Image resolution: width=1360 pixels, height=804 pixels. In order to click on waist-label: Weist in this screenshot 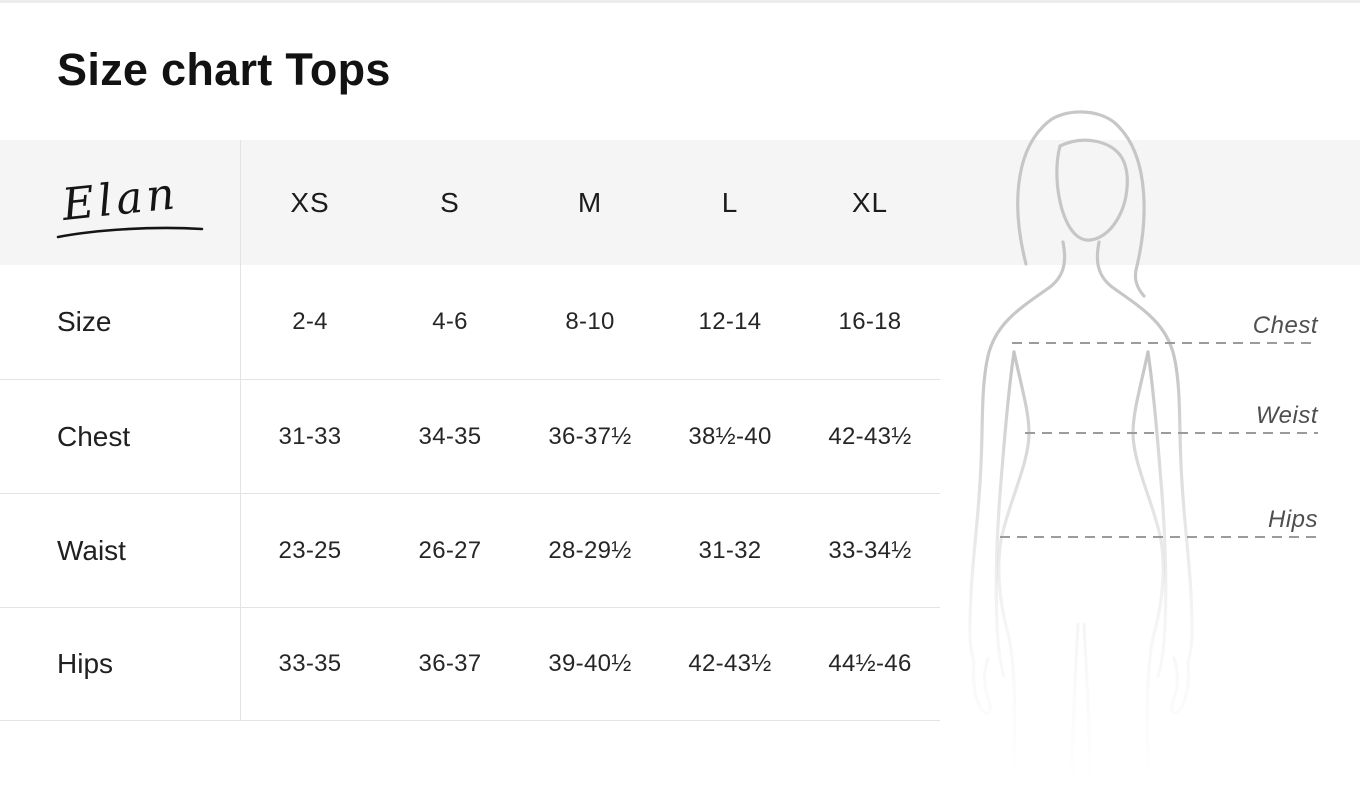, I will do `click(1286, 415)`.